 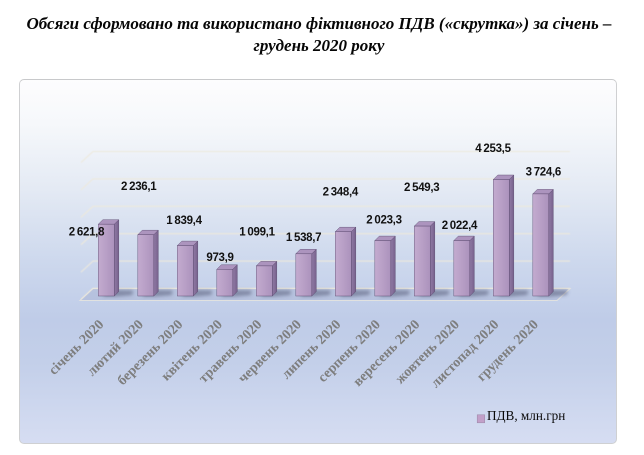 I want to click on svg-text: ПДВ, млн.грн, so click(x=526, y=415).